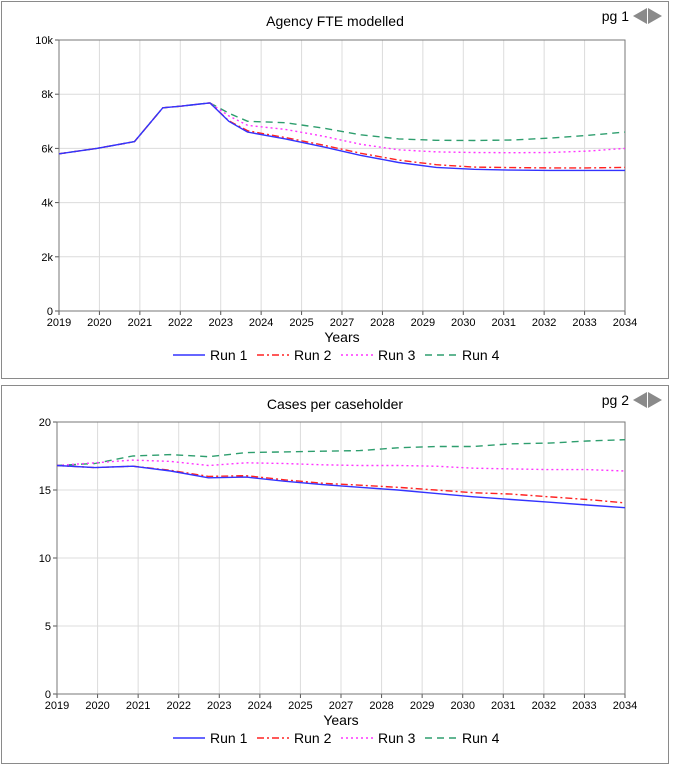 The image size is (673, 766). Describe the element at coordinates (632, 400) in the screenshot. I see `page-navigator: pg 2` at that location.